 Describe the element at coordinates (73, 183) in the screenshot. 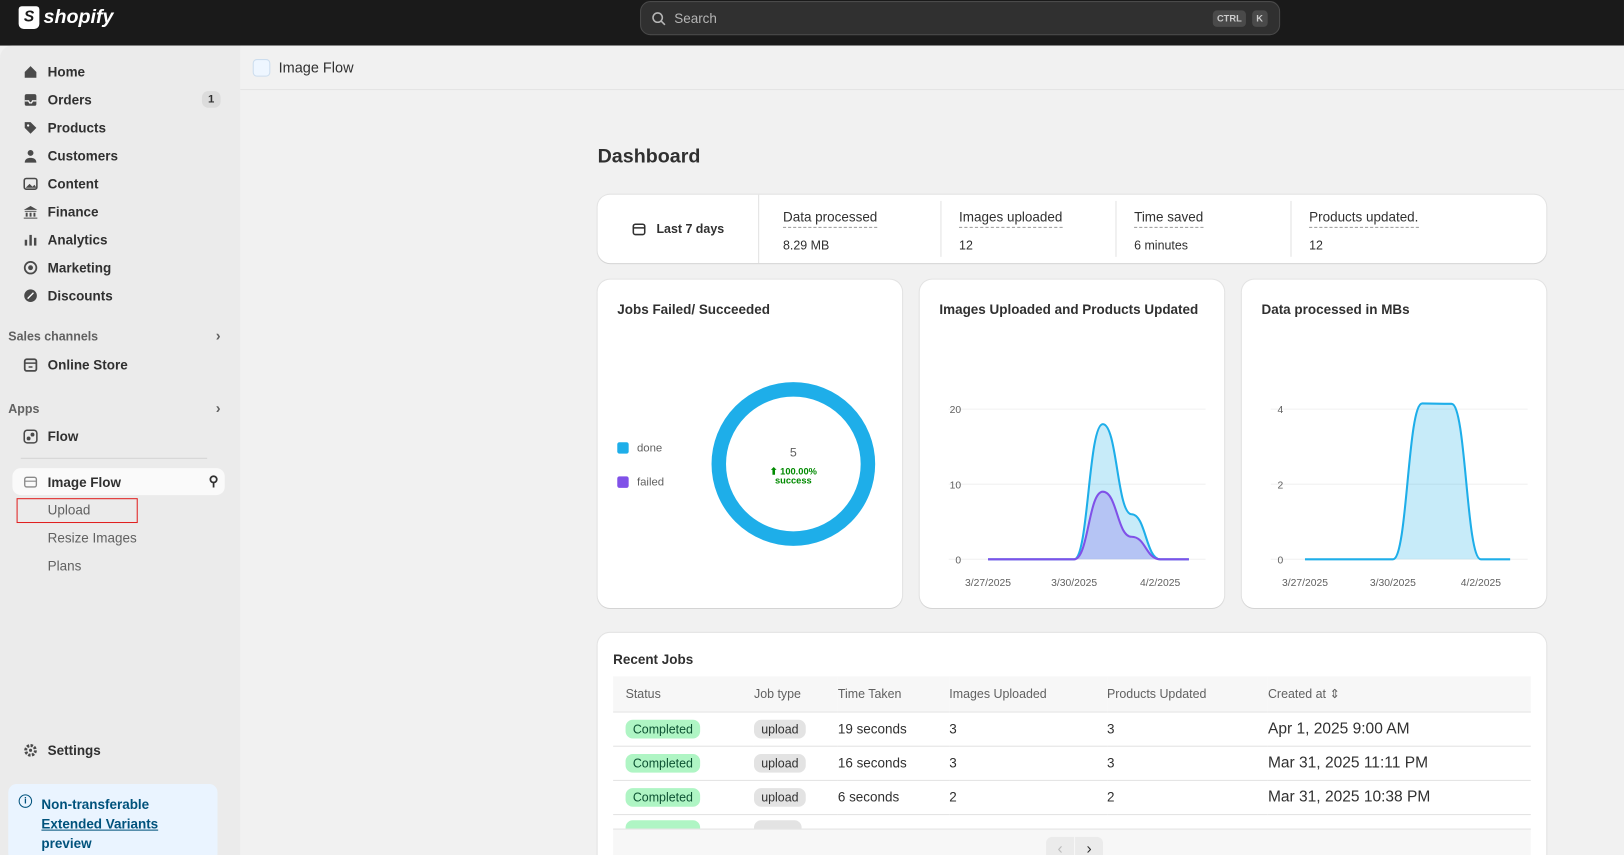

I see `sidebar-item-label: Content` at that location.